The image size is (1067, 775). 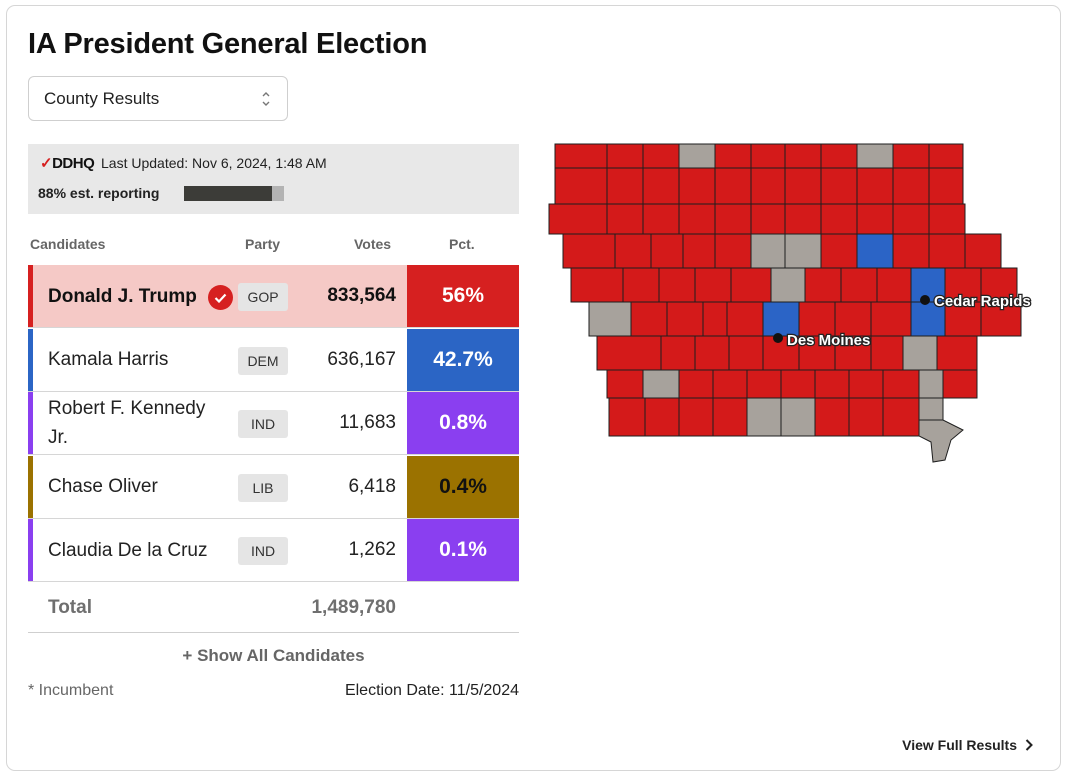 What do you see at coordinates (367, 422) in the screenshot?
I see `candidate-votes: 11,683` at bounding box center [367, 422].